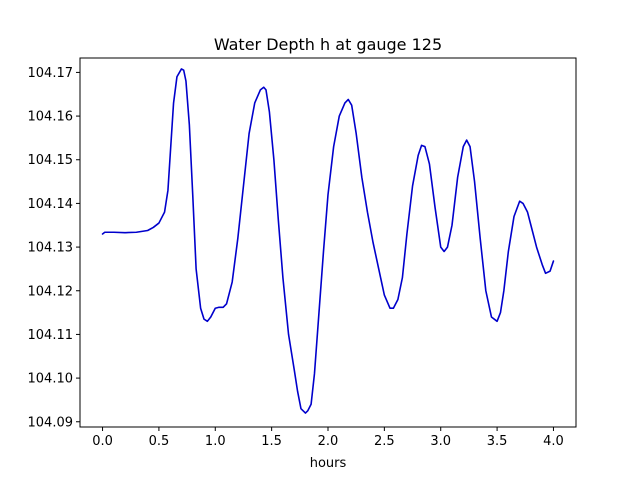 The width and height of the screenshot is (640, 480). What do you see at coordinates (328, 44) in the screenshot?
I see `chart-title: Water Depth h at gauge 125` at bounding box center [328, 44].